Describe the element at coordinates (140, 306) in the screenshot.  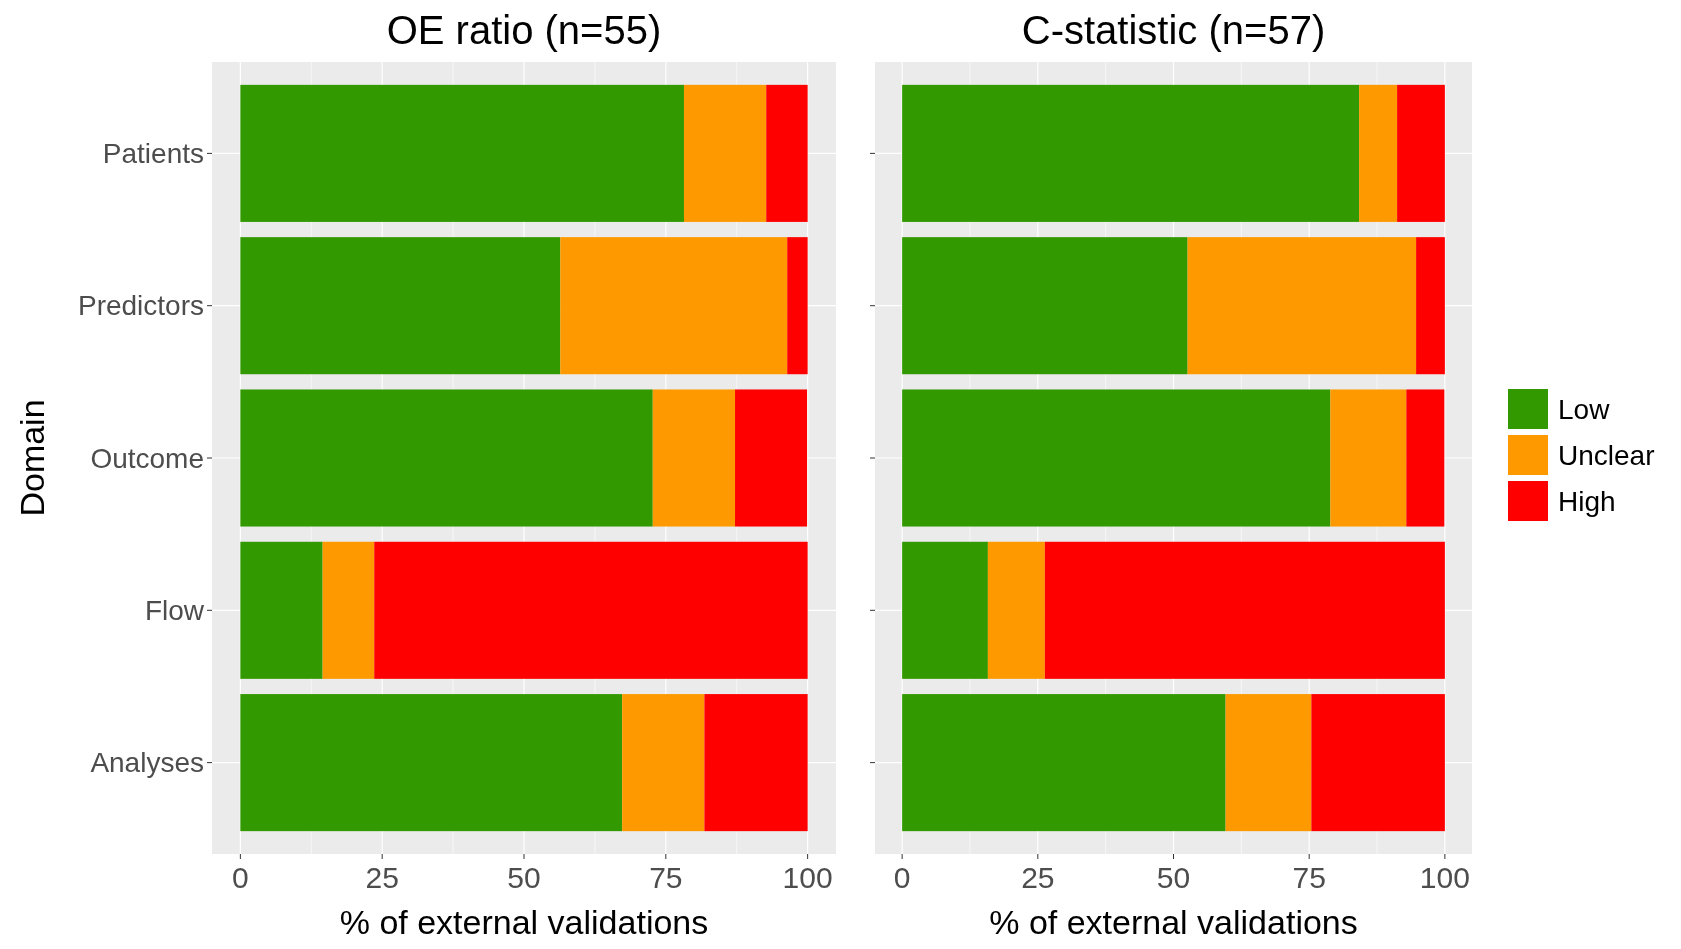
I see `y-tick-label: Predictors` at that location.